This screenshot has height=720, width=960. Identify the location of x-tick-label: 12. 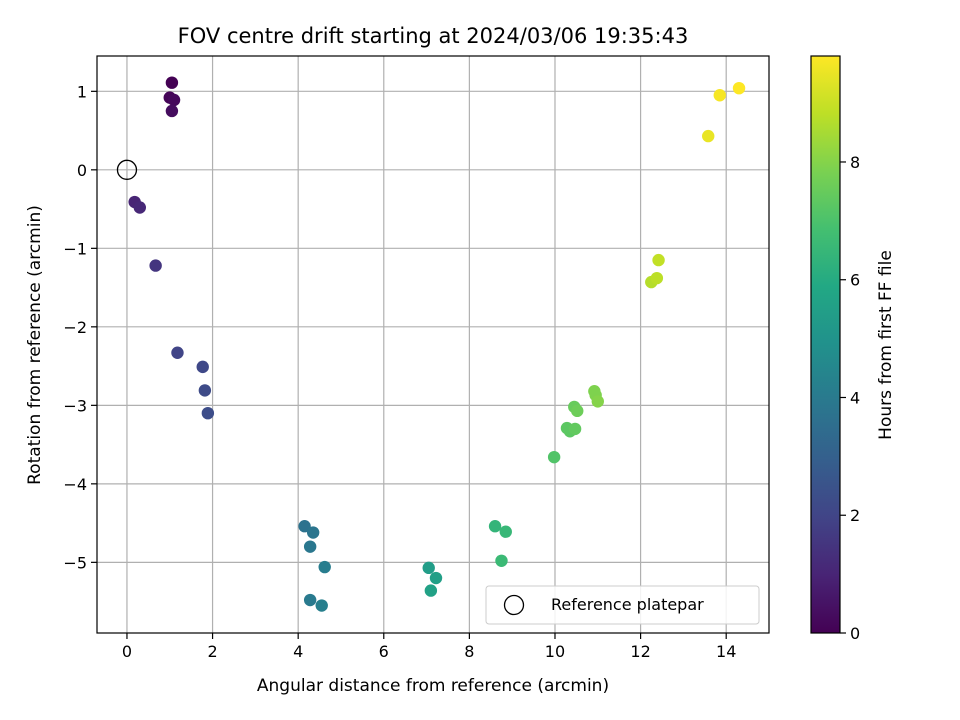
(640, 651).